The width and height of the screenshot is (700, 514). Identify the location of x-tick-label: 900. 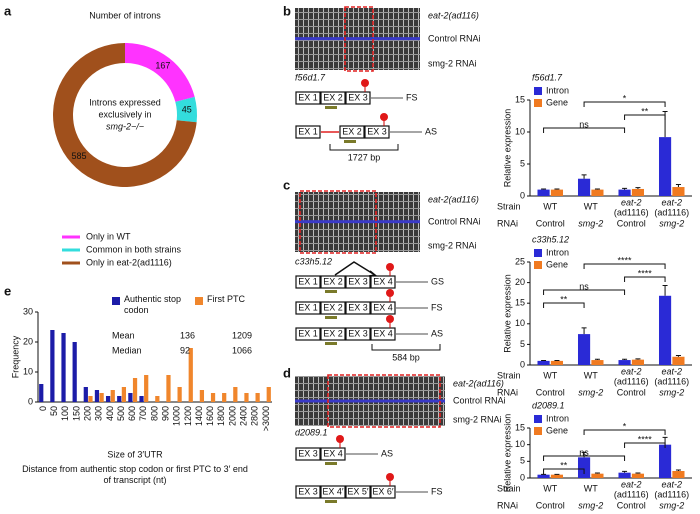
(166, 413).